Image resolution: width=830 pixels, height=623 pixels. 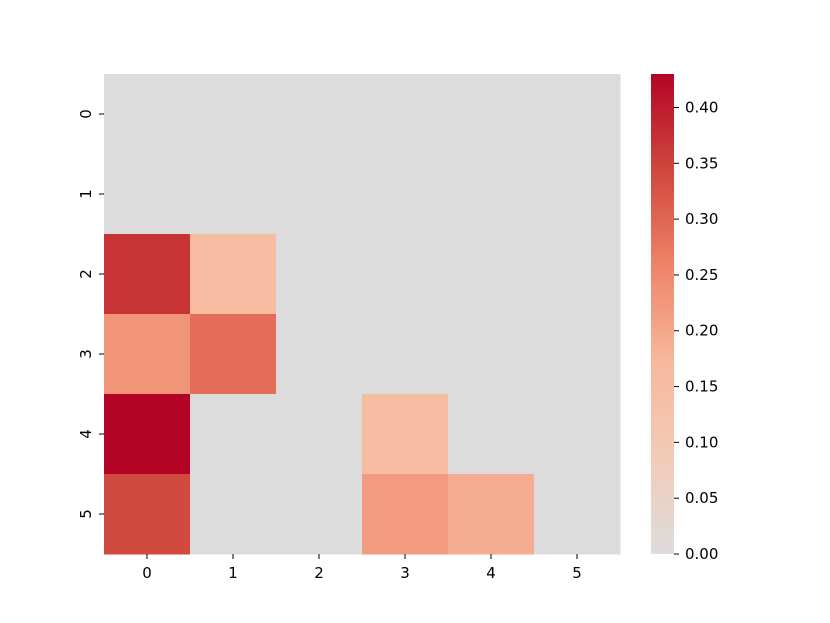 What do you see at coordinates (701, 387) in the screenshot?
I see `colorbar-tick-label: 0.15` at bounding box center [701, 387].